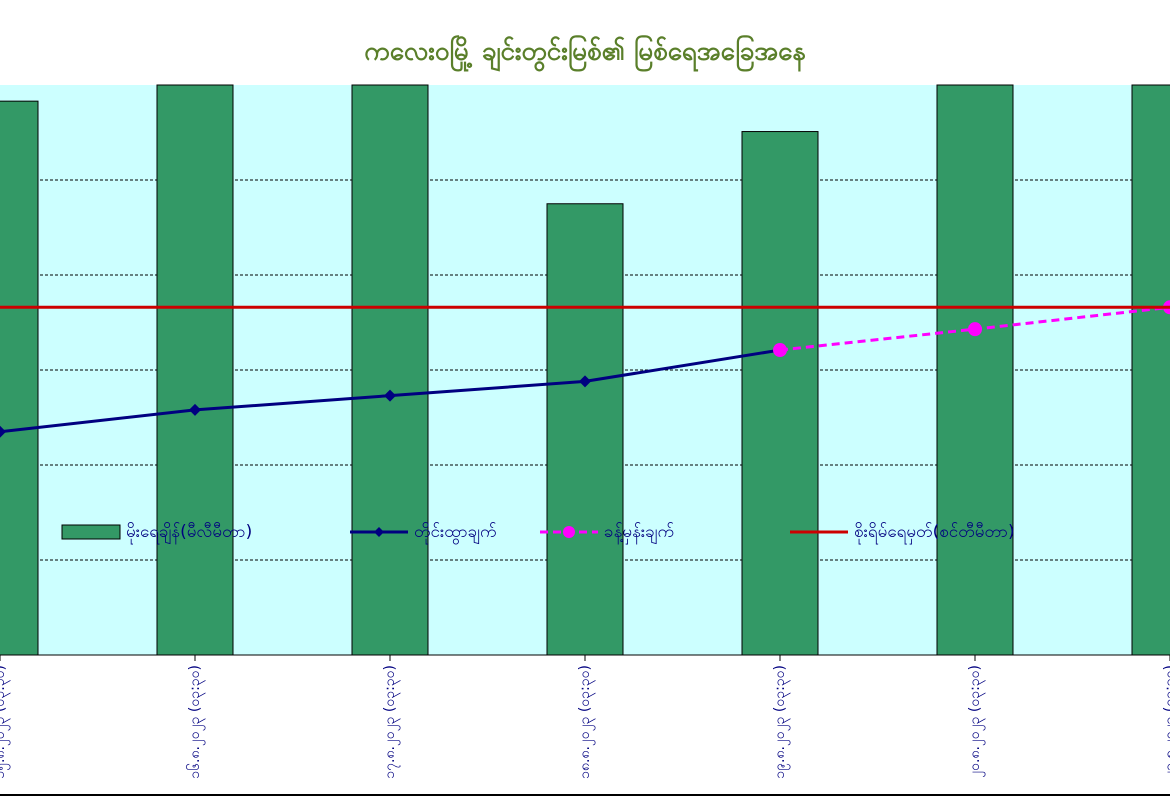 This screenshot has width=1170, height=800. What do you see at coordinates (976, 721) in the screenshot?
I see `x-tick-label: ၂၀.၈.၂၀၂၃ (၀၃:၃၀)` at bounding box center [976, 721].